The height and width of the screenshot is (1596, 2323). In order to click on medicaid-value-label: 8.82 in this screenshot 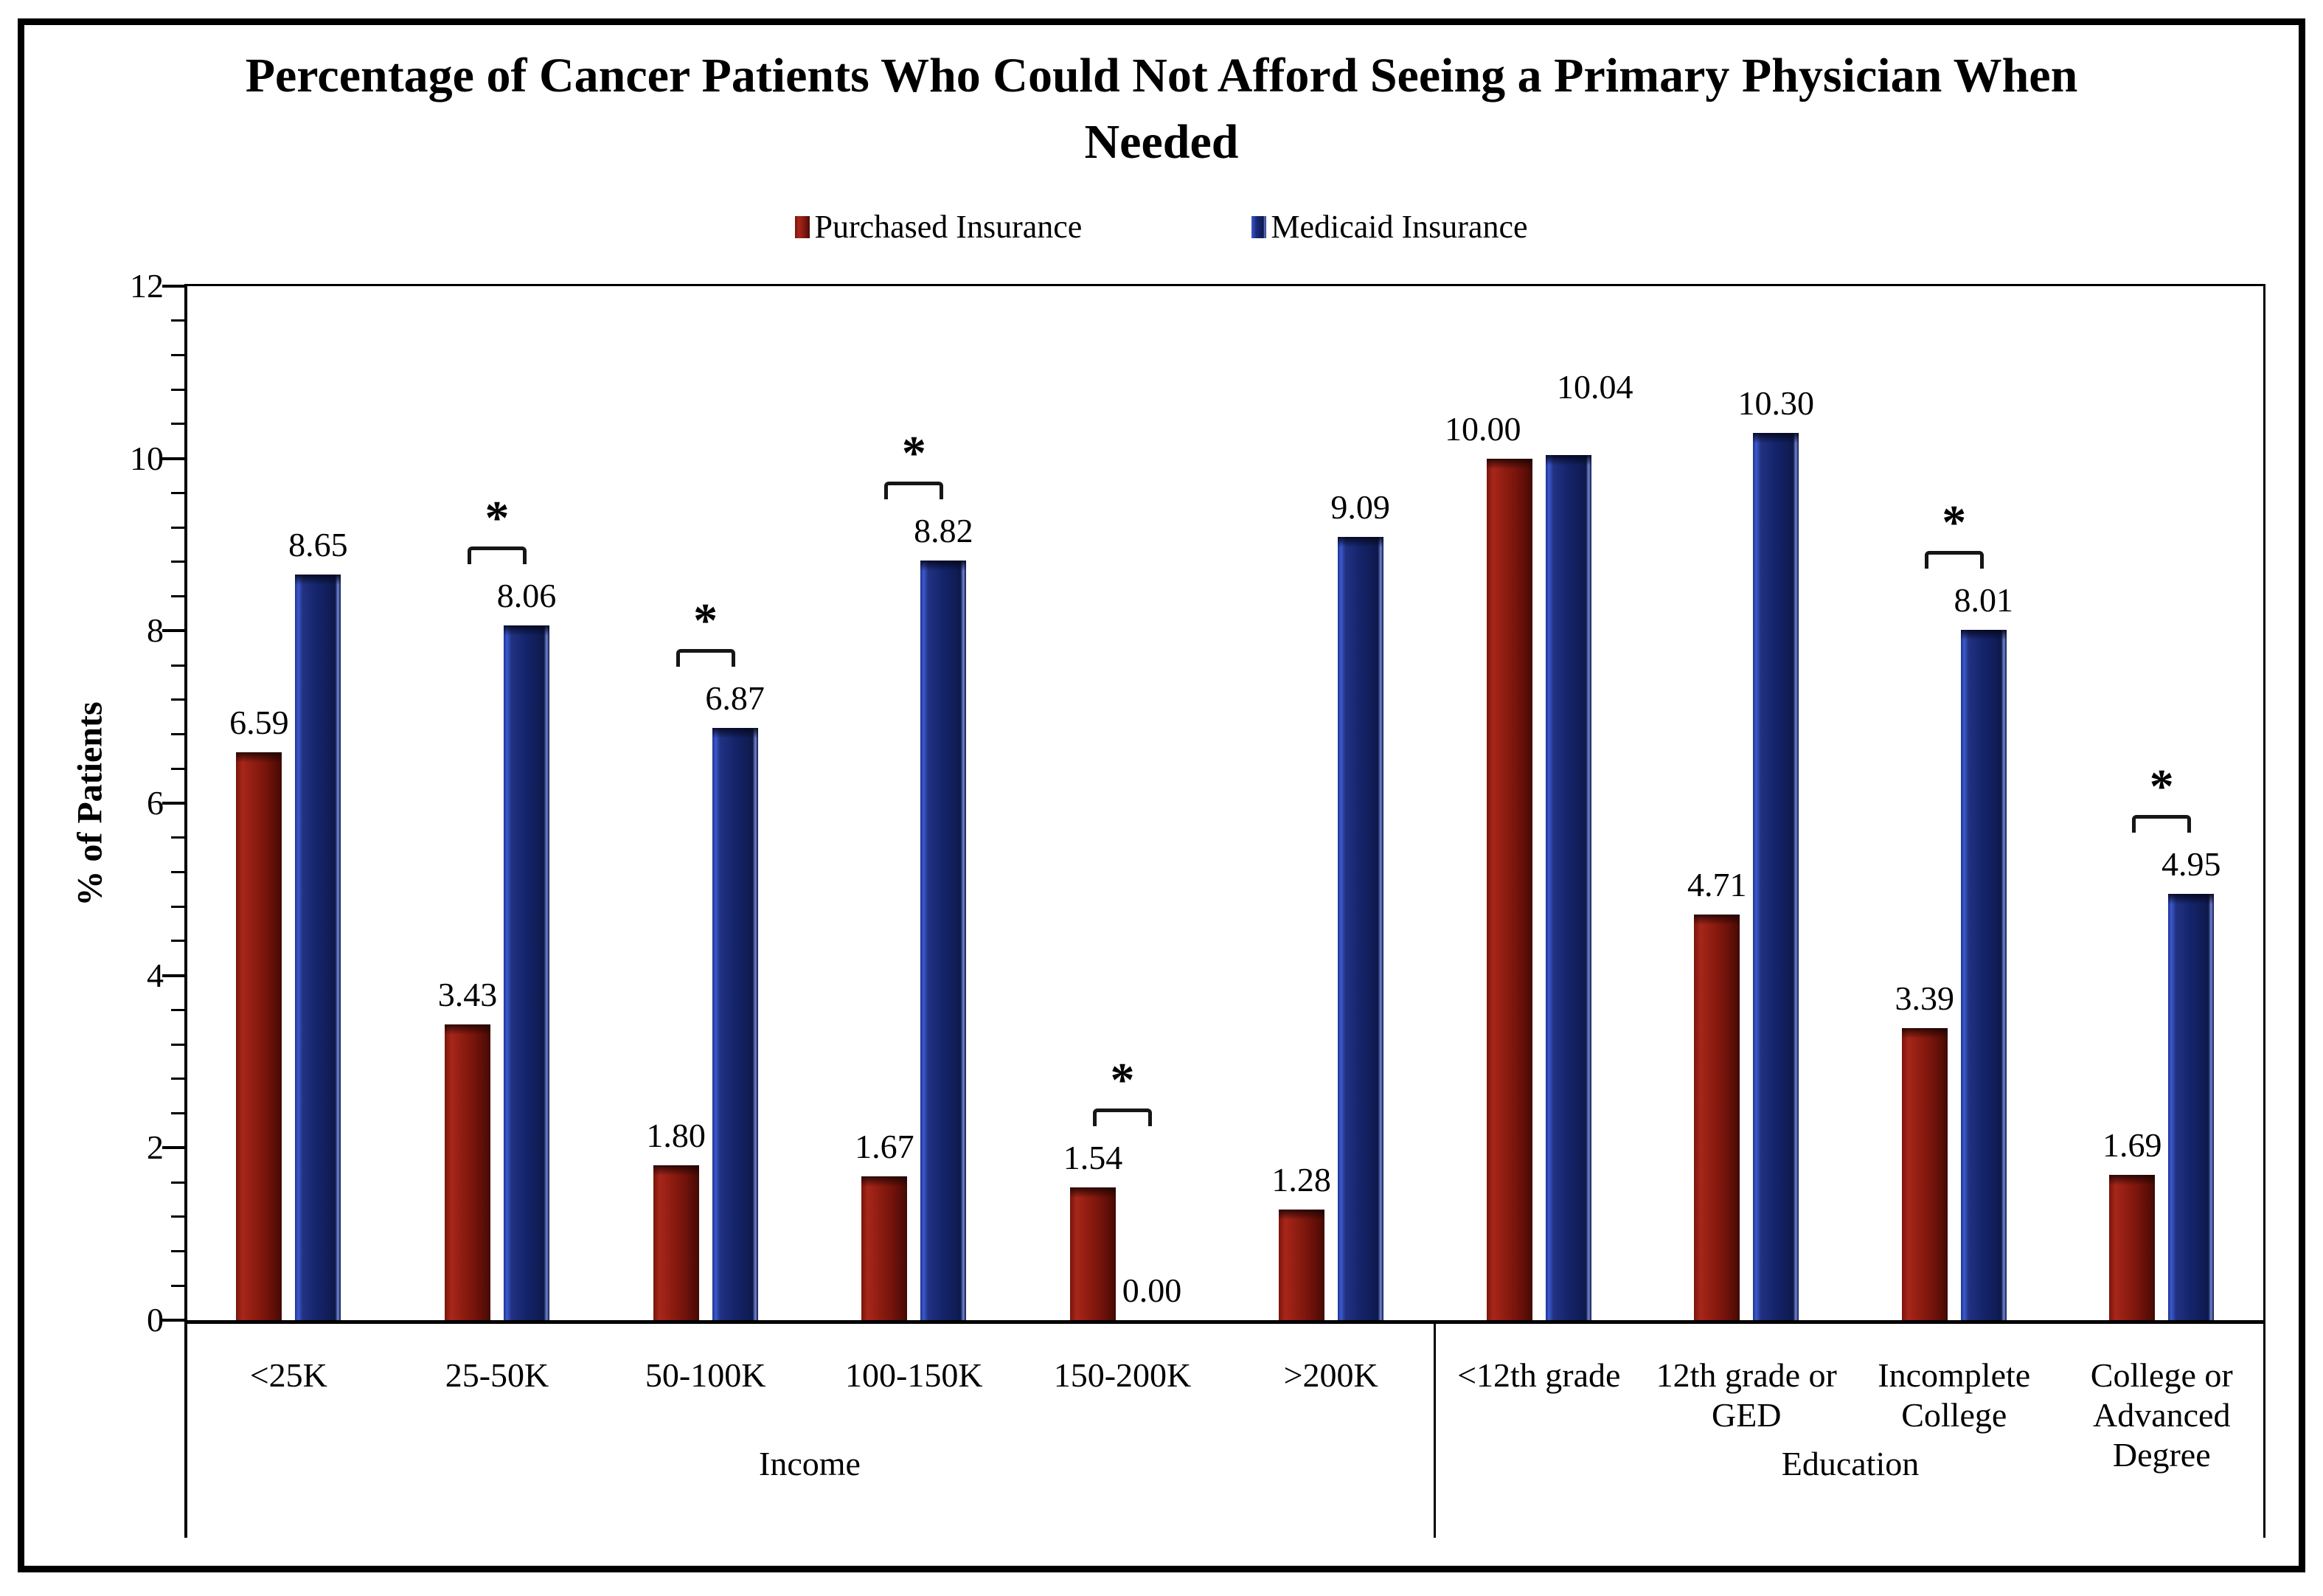, I will do `click(943, 530)`.